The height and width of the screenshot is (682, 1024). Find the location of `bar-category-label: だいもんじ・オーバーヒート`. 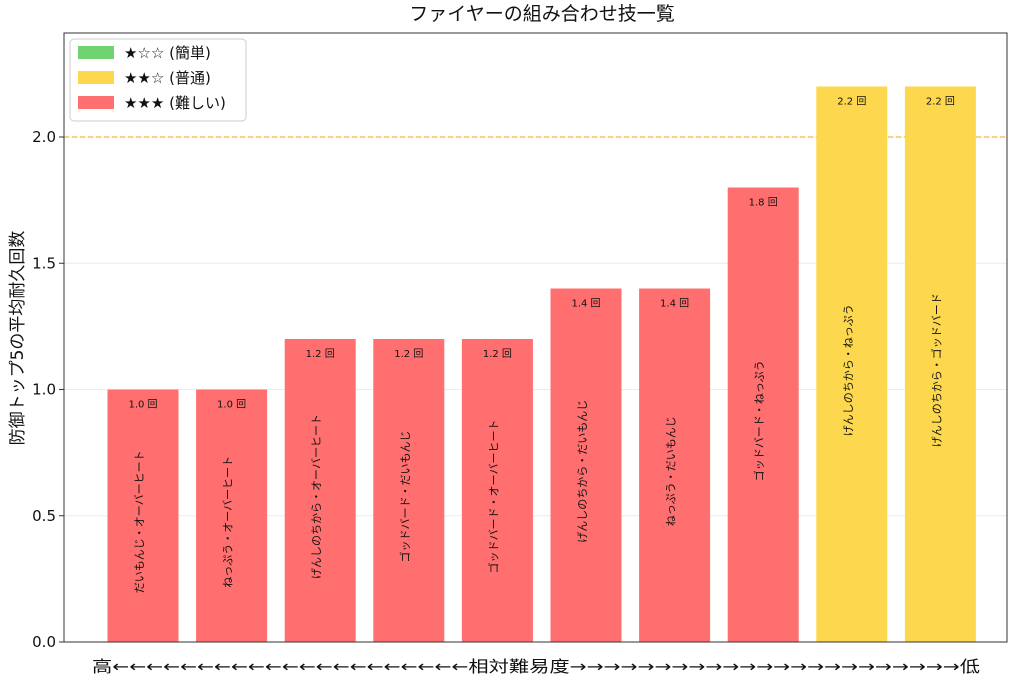

bar-category-label: だいもんじ・オーバーヒート is located at coordinates (139, 521).